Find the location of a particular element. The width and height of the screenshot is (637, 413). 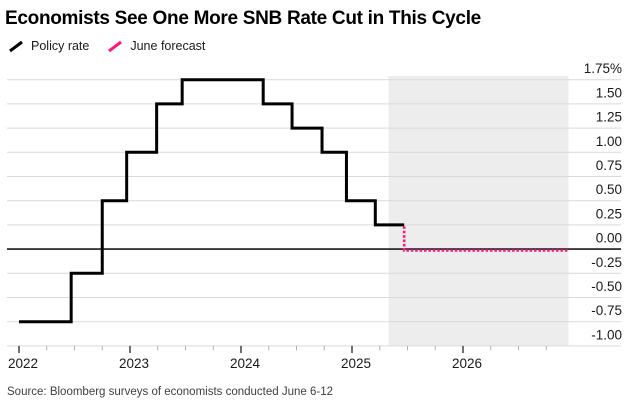

svg-text: -0.75 is located at coordinates (606, 310).